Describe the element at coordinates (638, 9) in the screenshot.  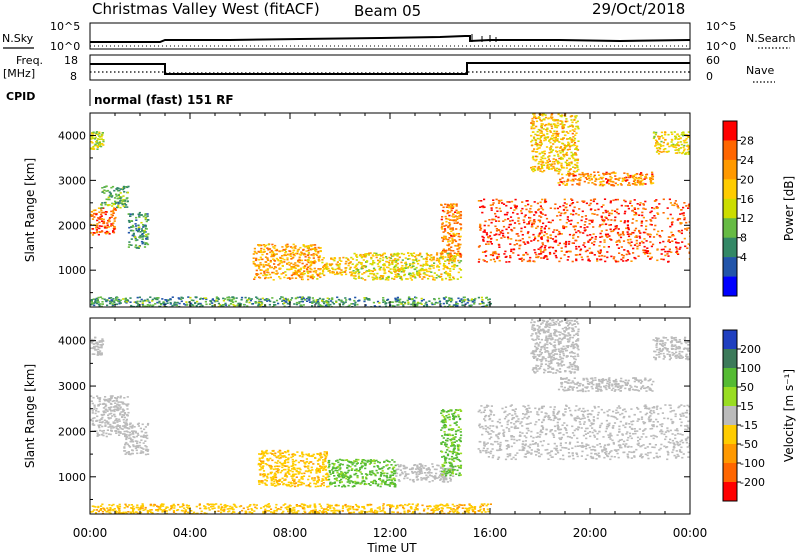
I see `date-label: 29/Oct/2018` at that location.